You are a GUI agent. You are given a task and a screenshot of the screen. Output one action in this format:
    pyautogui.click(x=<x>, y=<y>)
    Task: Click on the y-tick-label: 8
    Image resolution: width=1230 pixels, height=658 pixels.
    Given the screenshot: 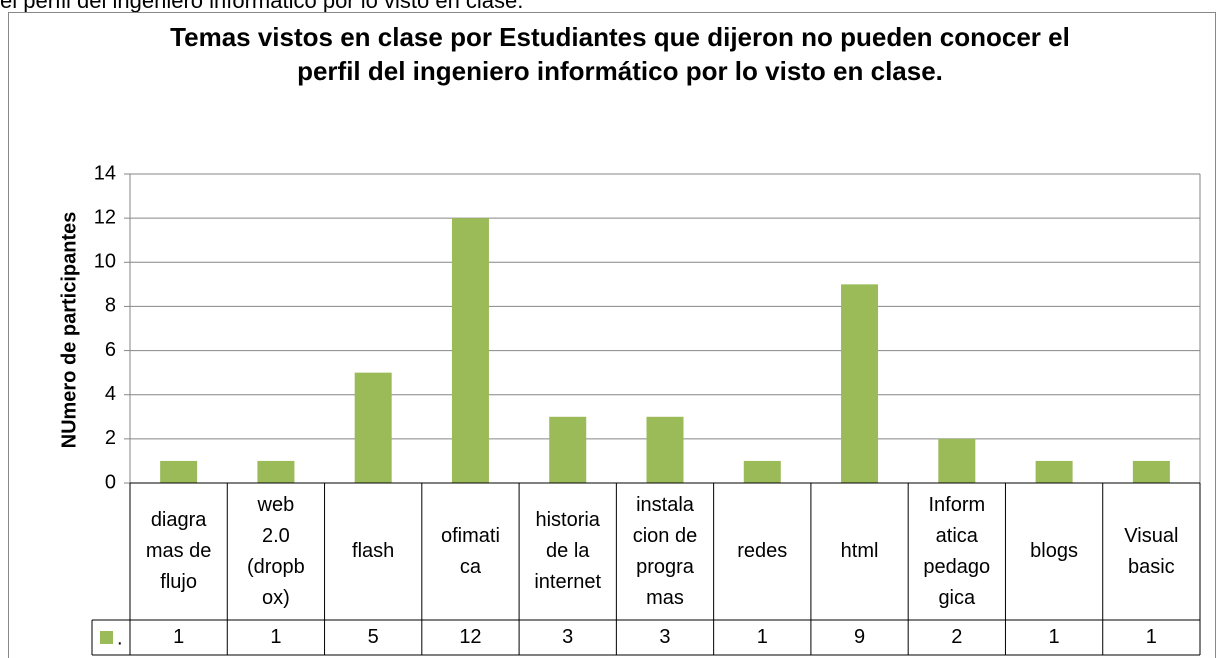 What is the action you would take?
    pyautogui.click(x=110, y=306)
    